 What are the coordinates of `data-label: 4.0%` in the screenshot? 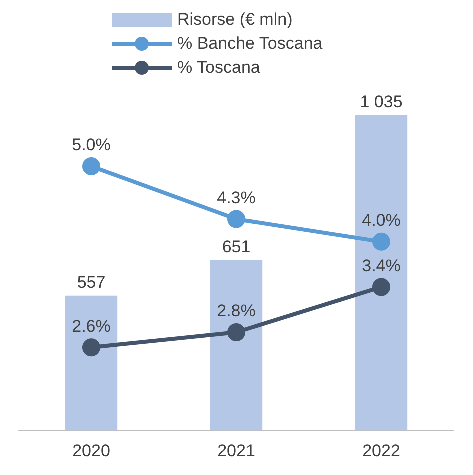 It's located at (381, 220).